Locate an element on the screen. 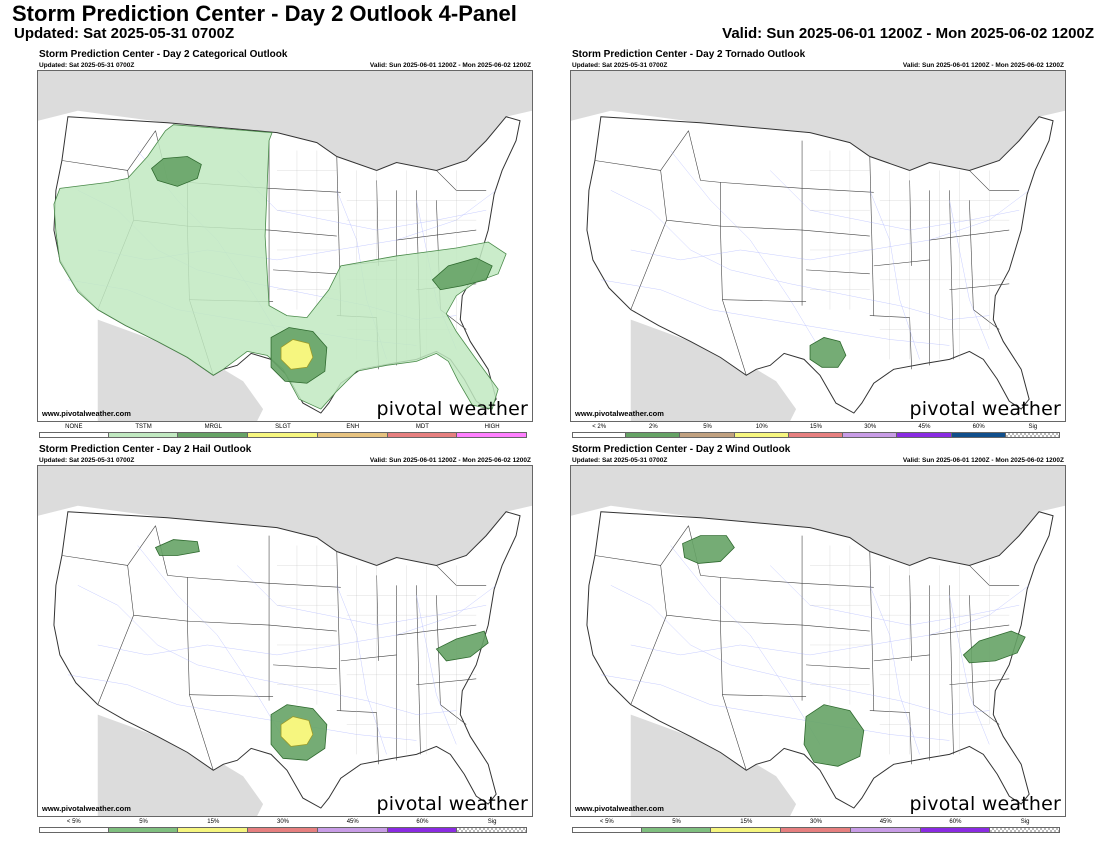 The image size is (1100, 850). legend-item: SLGT is located at coordinates (283, 432).